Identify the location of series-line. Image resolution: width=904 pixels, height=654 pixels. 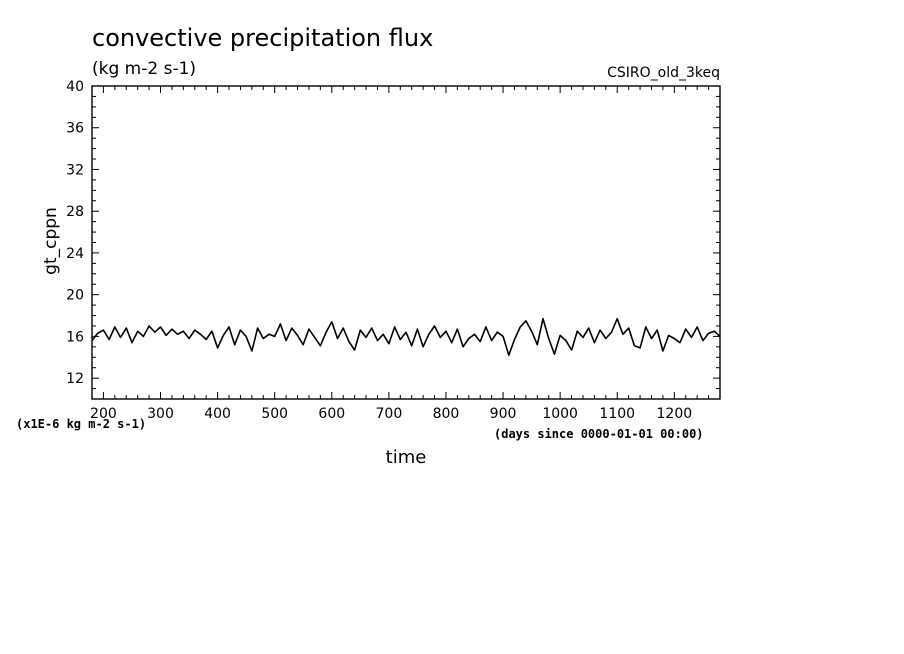
(406, 337).